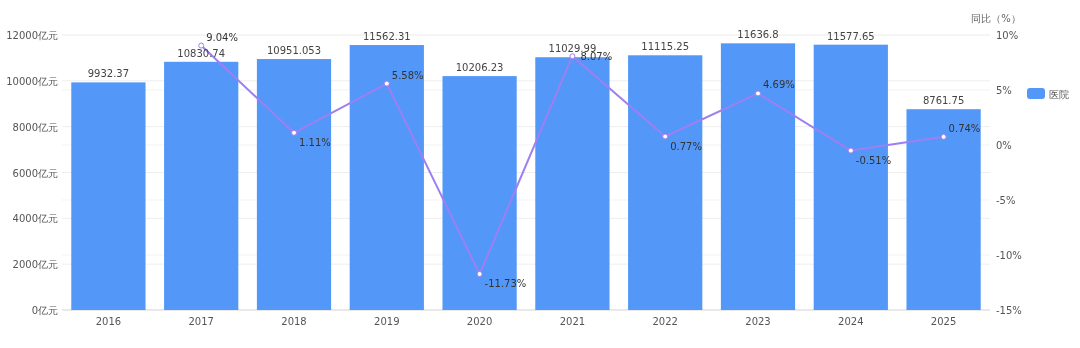  What do you see at coordinates (479, 321) in the screenshot?
I see `x-tick-label: 2020` at bounding box center [479, 321].